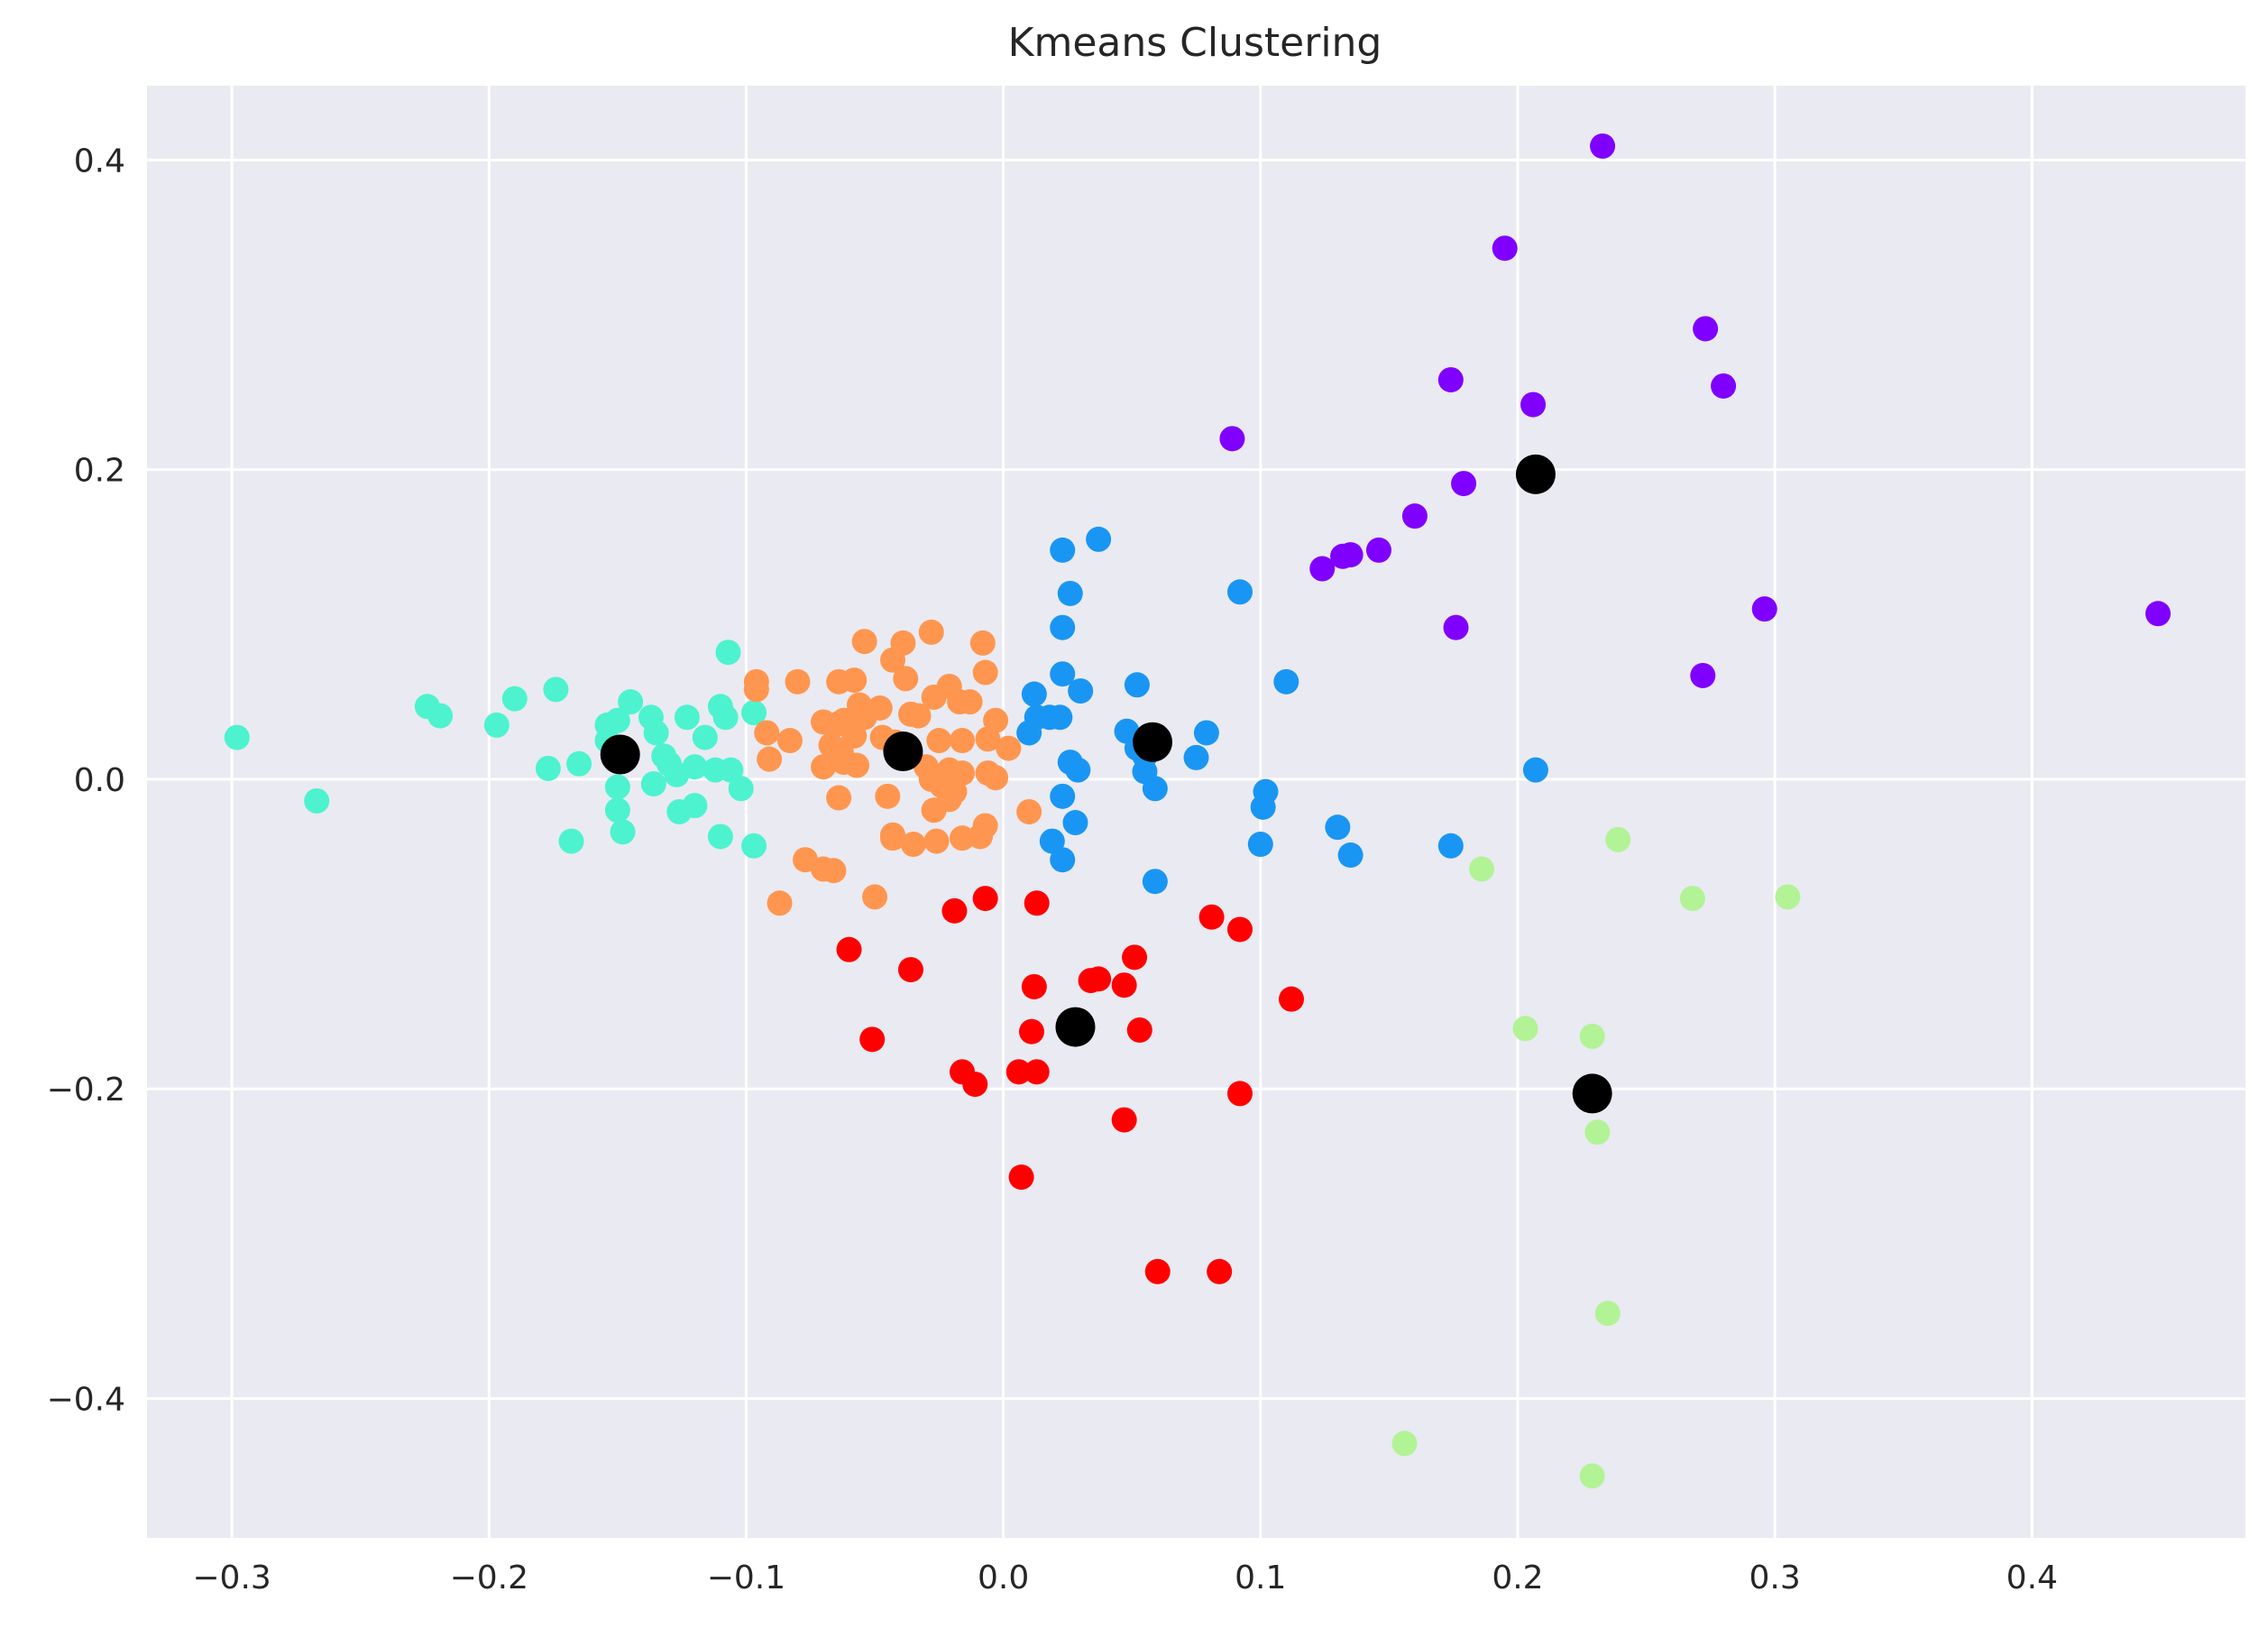 This screenshot has height=1647, width=2268. What do you see at coordinates (2032, 1578) in the screenshot?
I see `x-tick-label: 0.4` at bounding box center [2032, 1578].